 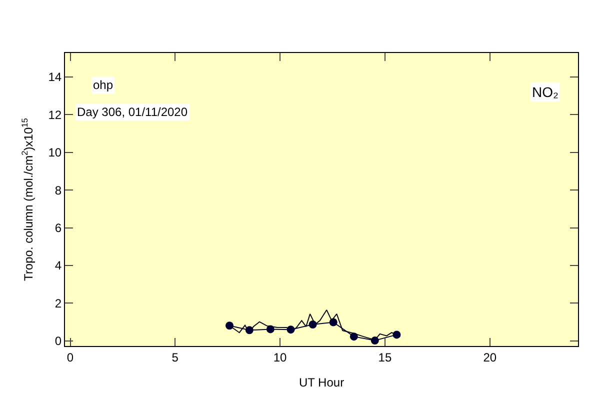 What do you see at coordinates (321, 382) in the screenshot?
I see `x-axis-title: UT Hour` at bounding box center [321, 382].